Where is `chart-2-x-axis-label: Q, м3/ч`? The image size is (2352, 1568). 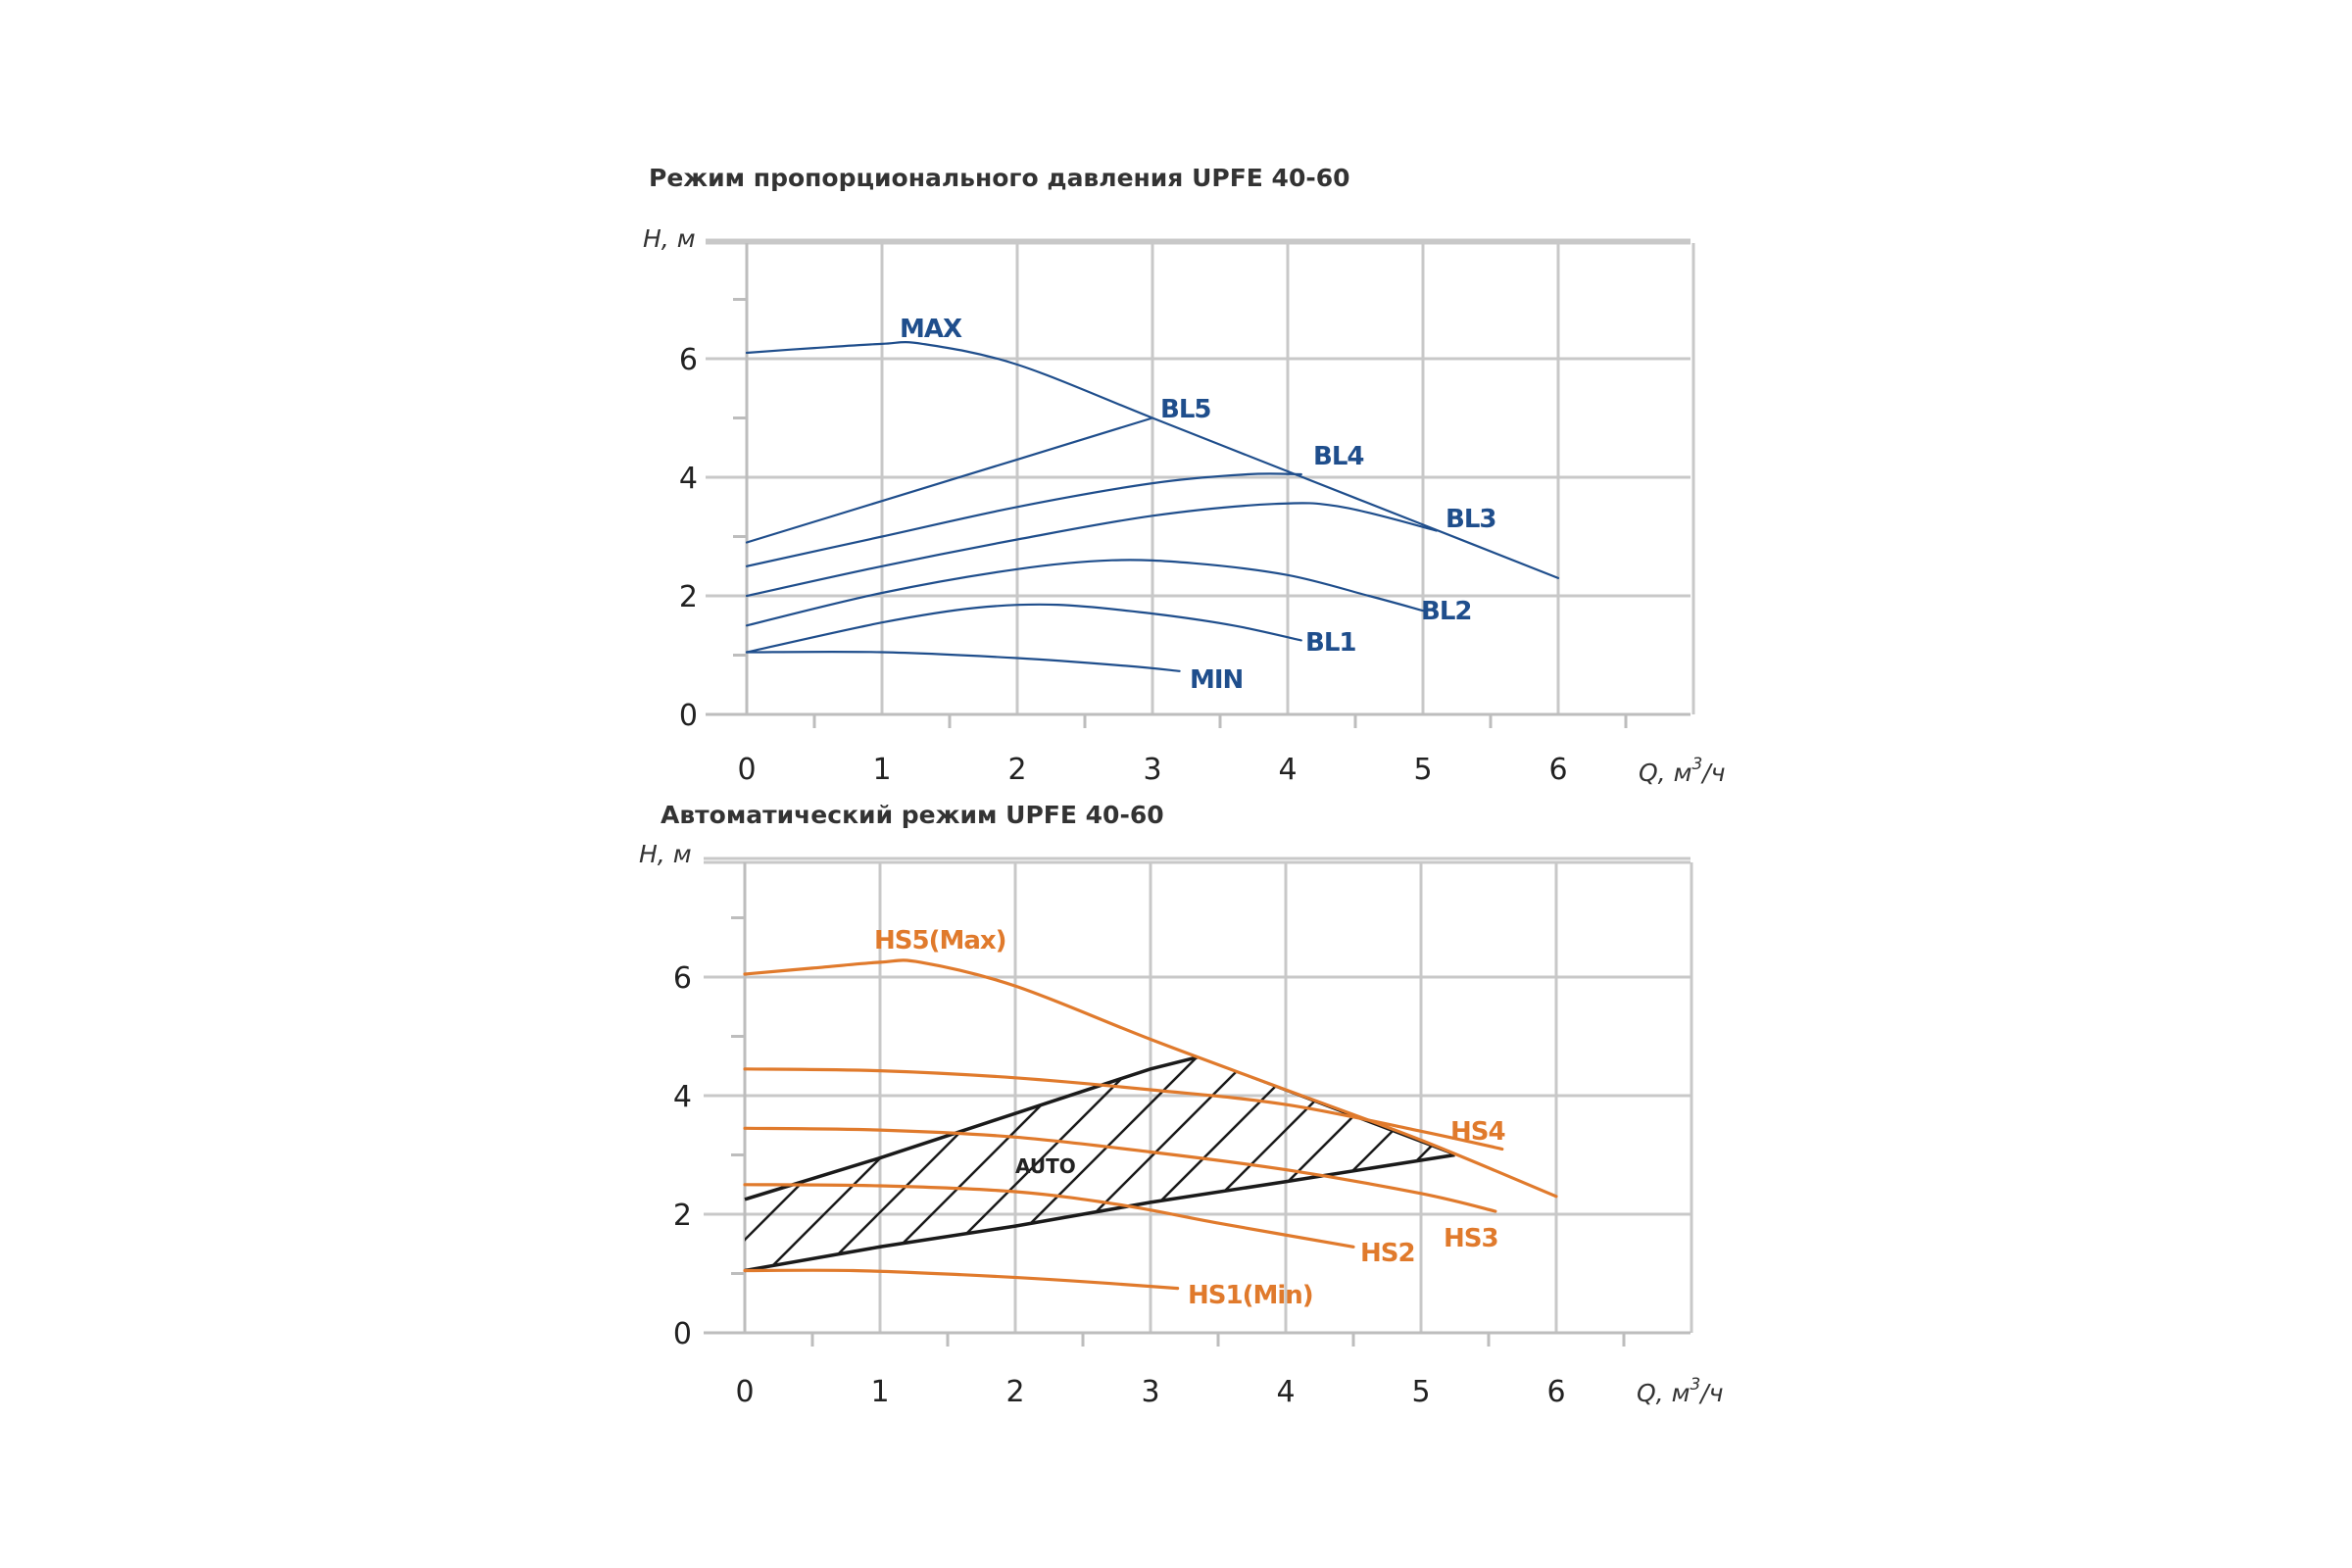 chart-2-x-axis-label: Q, м3/ч is located at coordinates (1680, 1391).